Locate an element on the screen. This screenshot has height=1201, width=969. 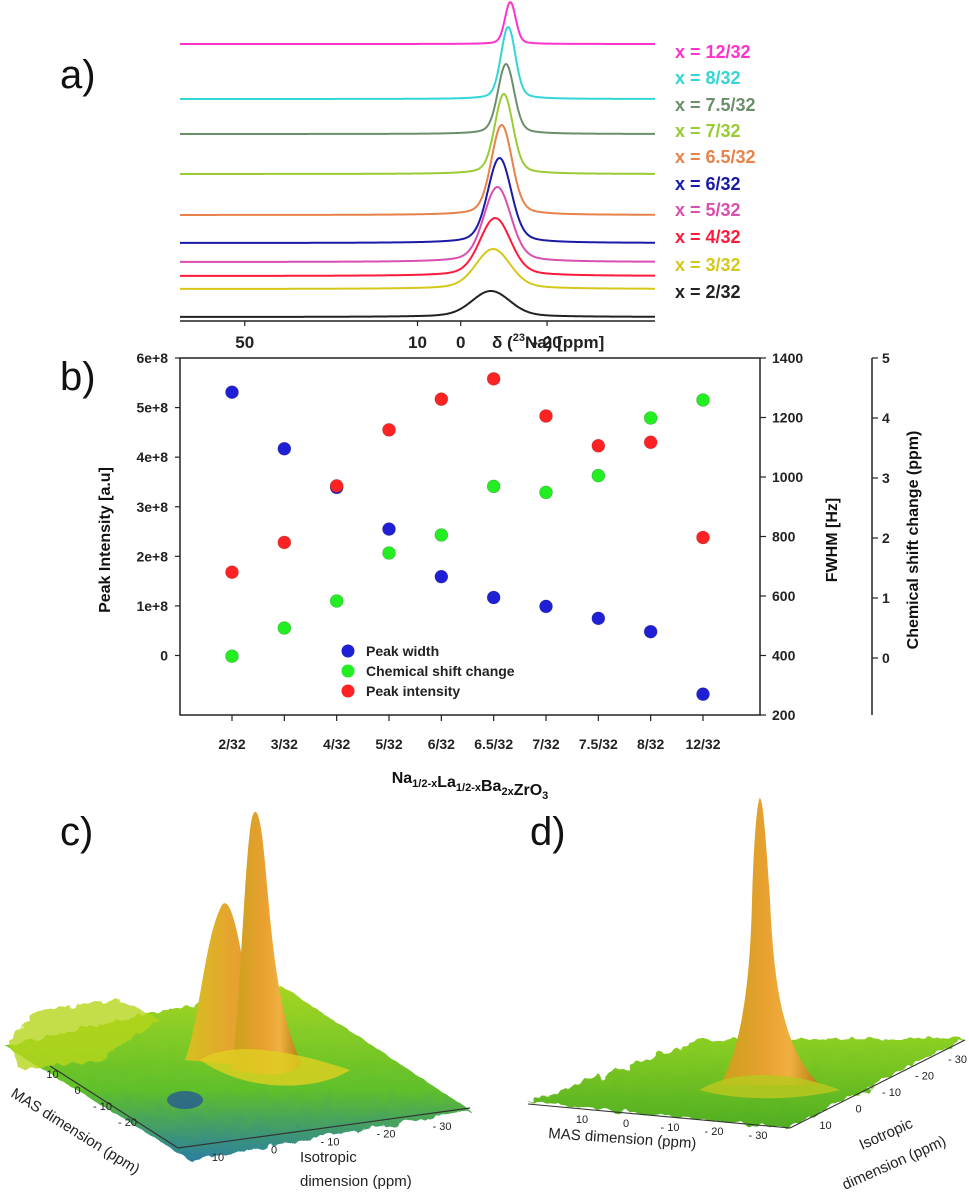
legend-entry-a: x = 4/32 is located at coordinates (708, 237).